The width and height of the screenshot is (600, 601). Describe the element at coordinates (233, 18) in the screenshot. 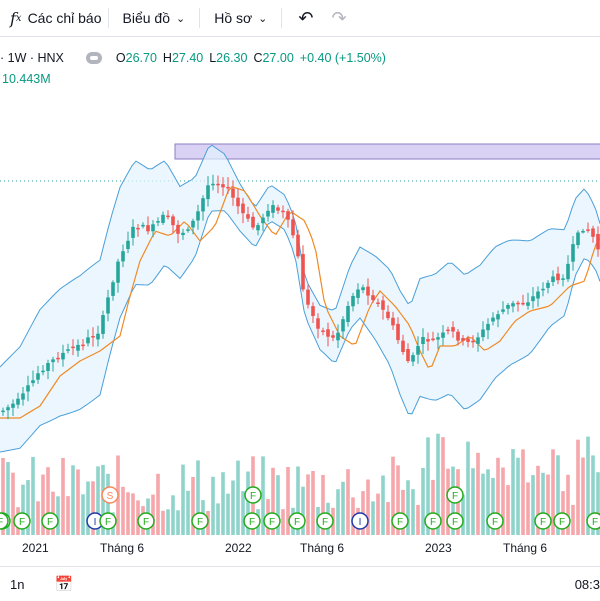

I see `profile-label: Hồ sơ` at that location.